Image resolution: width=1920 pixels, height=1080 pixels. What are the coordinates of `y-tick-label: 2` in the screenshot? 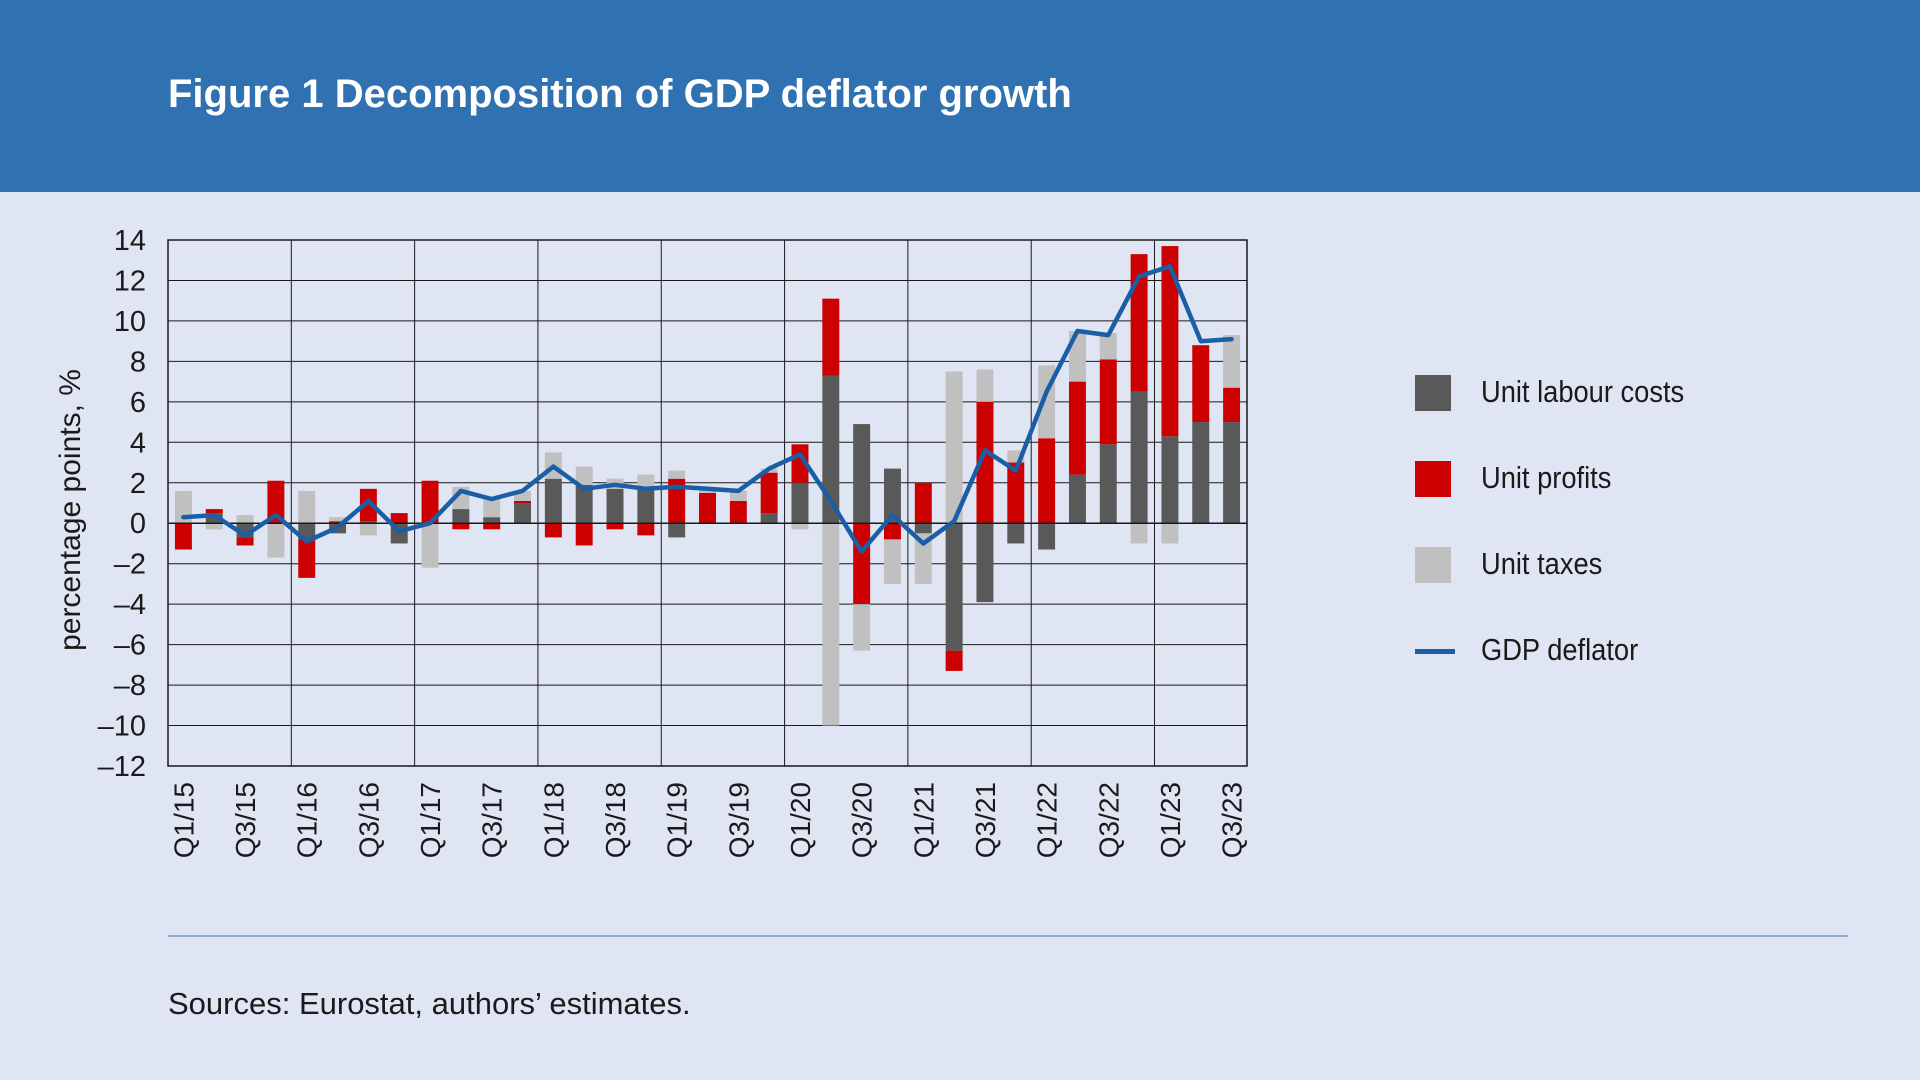 It's located at (138, 484).